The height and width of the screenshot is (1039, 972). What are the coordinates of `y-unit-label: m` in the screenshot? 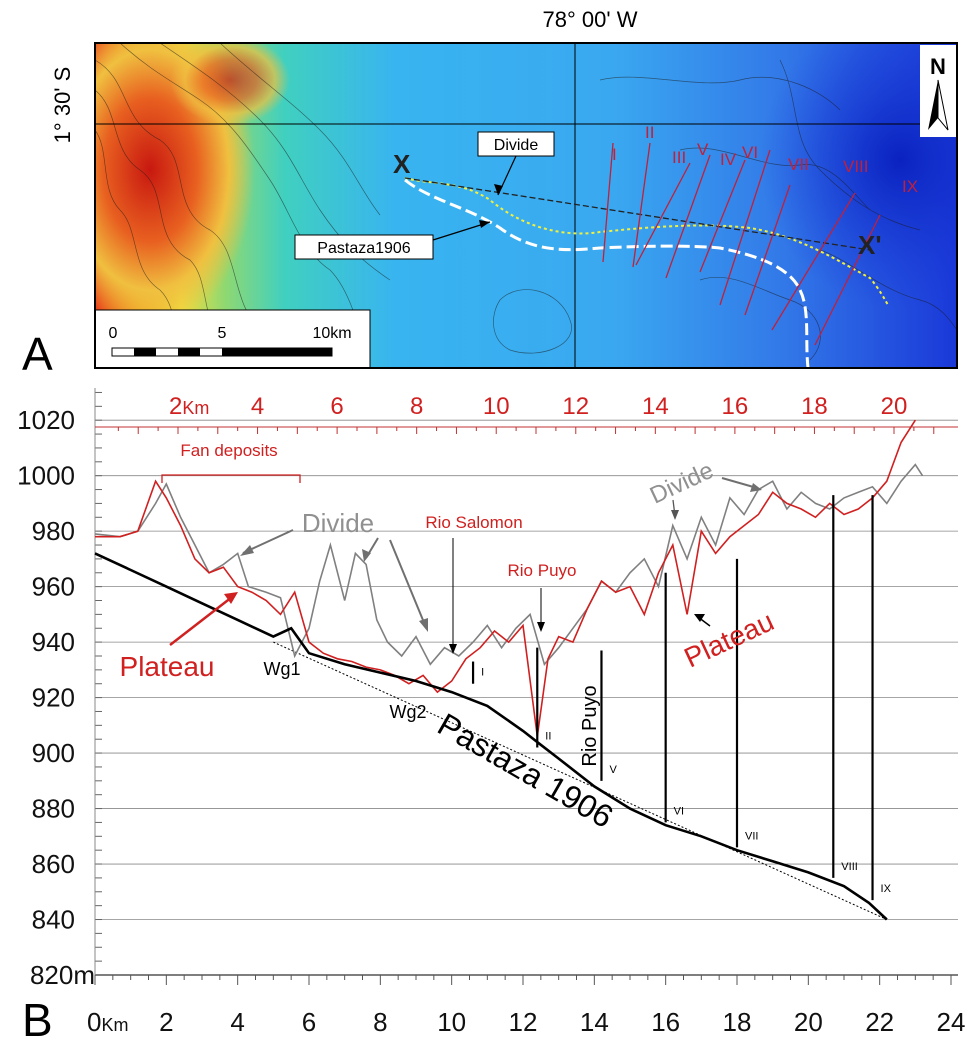 It's located at (84, 975).